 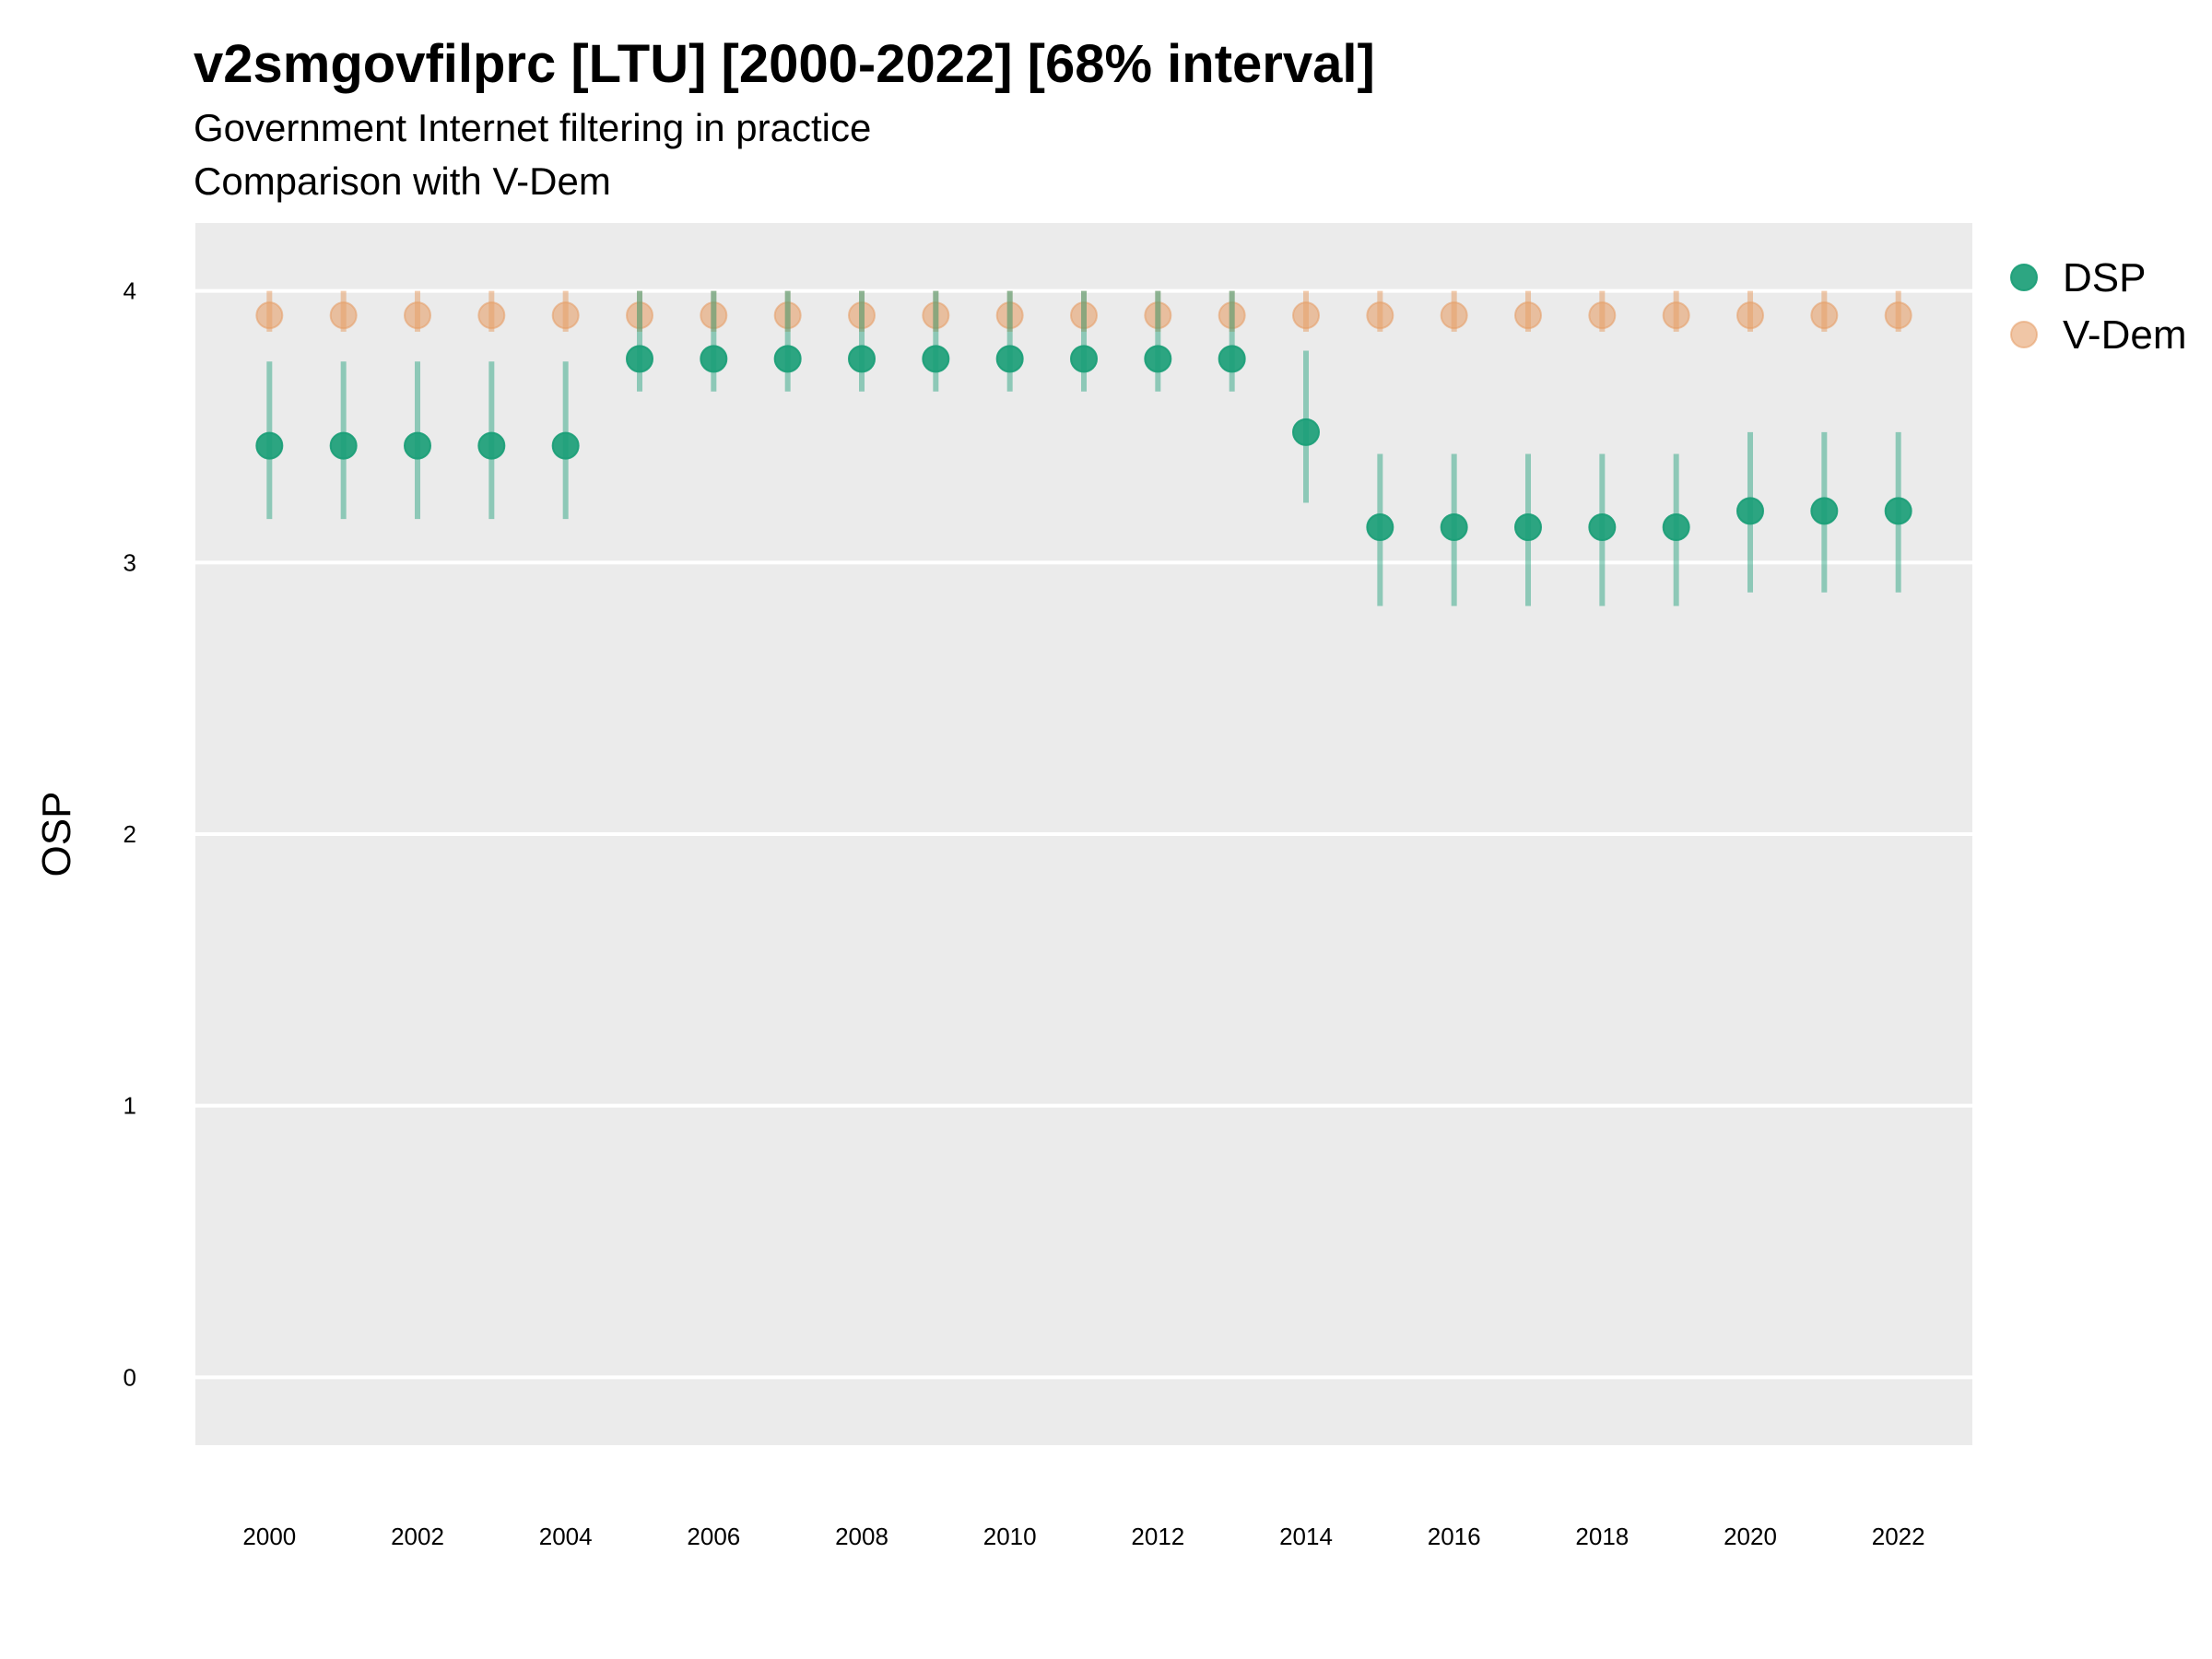 I want to click on y-tick-label-2: 2, so click(x=130, y=834).